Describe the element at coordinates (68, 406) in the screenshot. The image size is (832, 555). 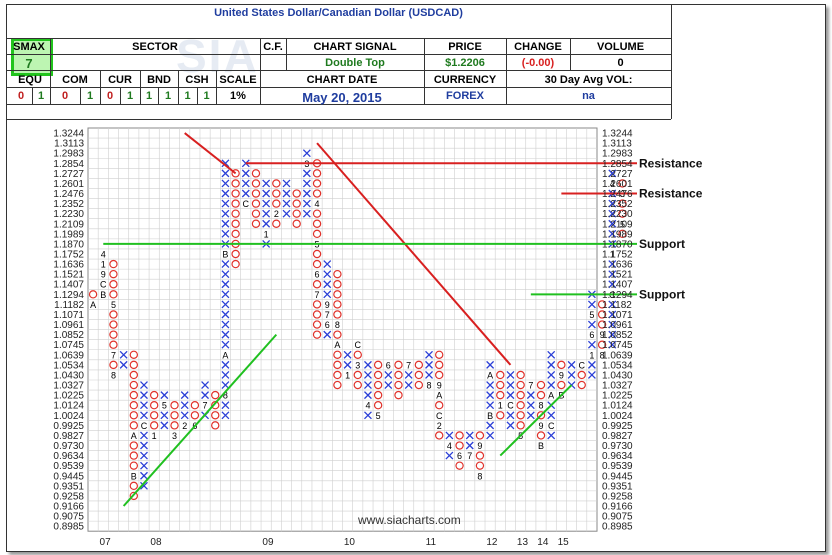
I see `y-tick-label-left: 1.0124` at that location.